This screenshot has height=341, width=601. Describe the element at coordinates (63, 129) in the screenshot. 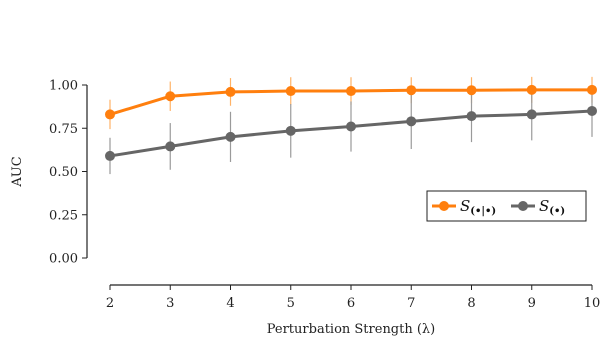

I see `y-tick-label: 0.75` at that location.